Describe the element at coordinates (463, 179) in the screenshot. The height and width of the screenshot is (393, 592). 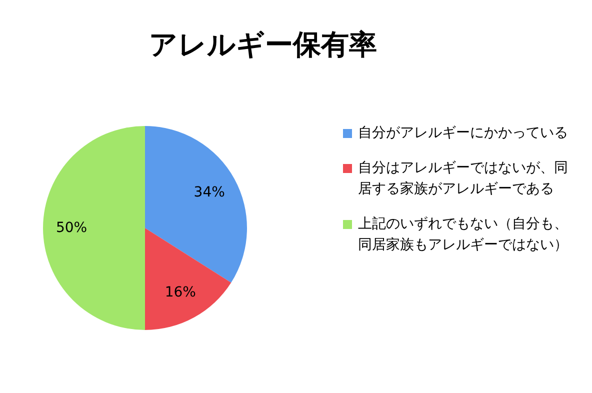
I see `legend-label: 自分はアレルギーではないが、同居する家族がアレルギーである` at that location.